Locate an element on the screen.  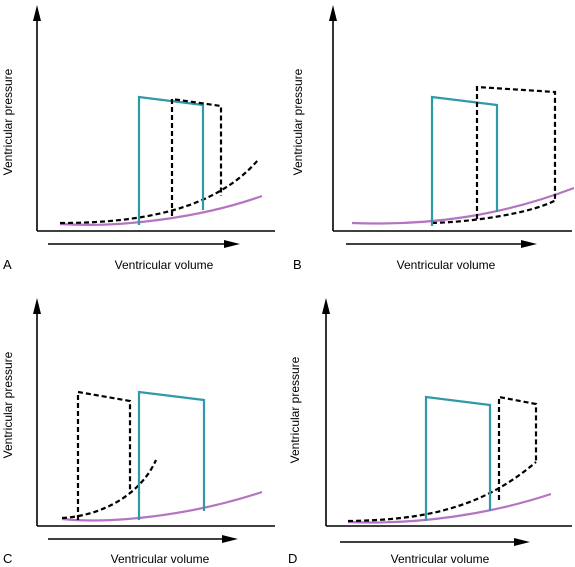
panel-c-y-axis-arrow is located at coordinates (37, 306).